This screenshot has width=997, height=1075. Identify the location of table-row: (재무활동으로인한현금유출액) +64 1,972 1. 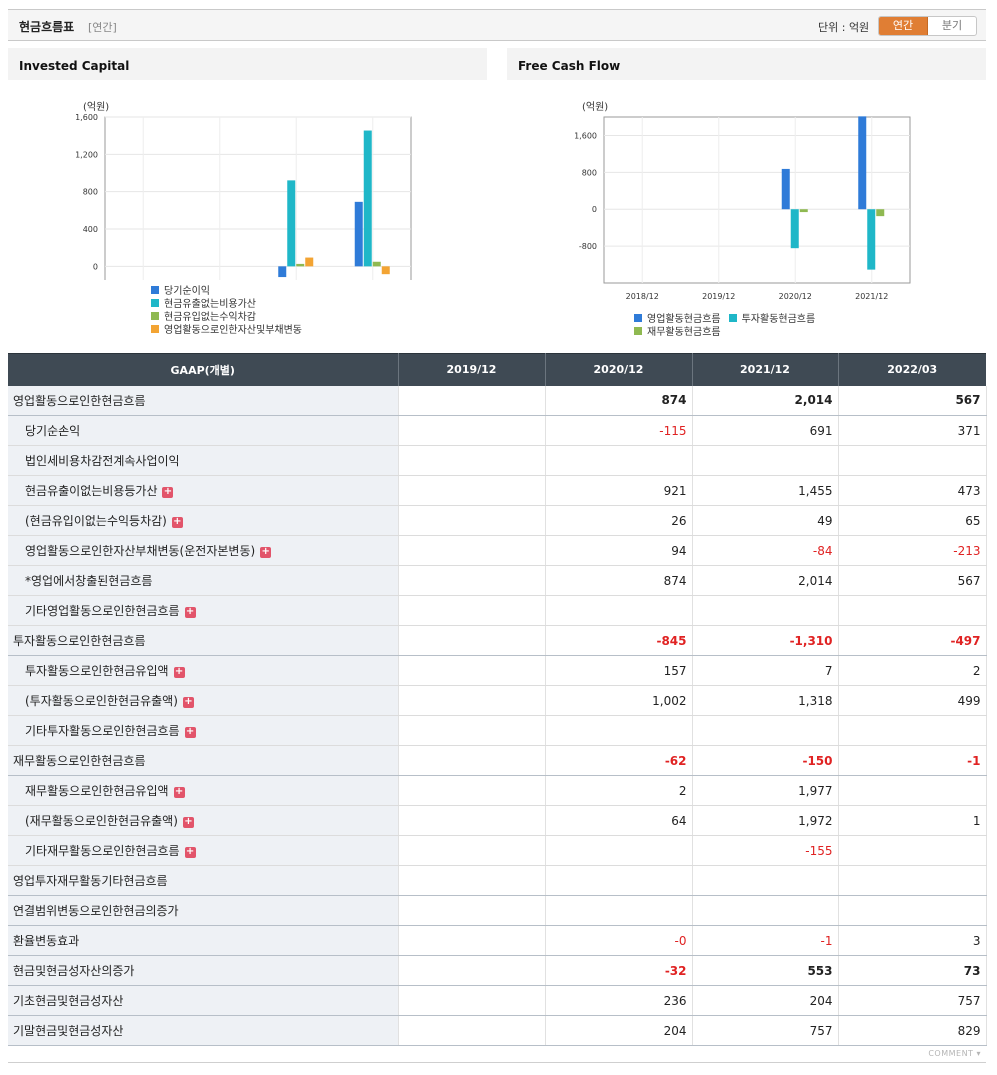
(497, 820).